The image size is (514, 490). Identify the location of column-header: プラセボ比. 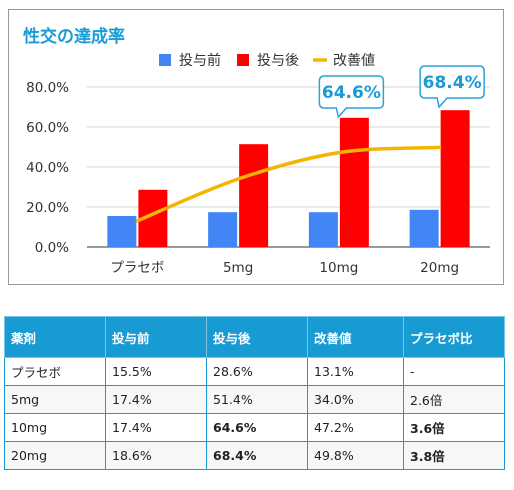
(454, 337).